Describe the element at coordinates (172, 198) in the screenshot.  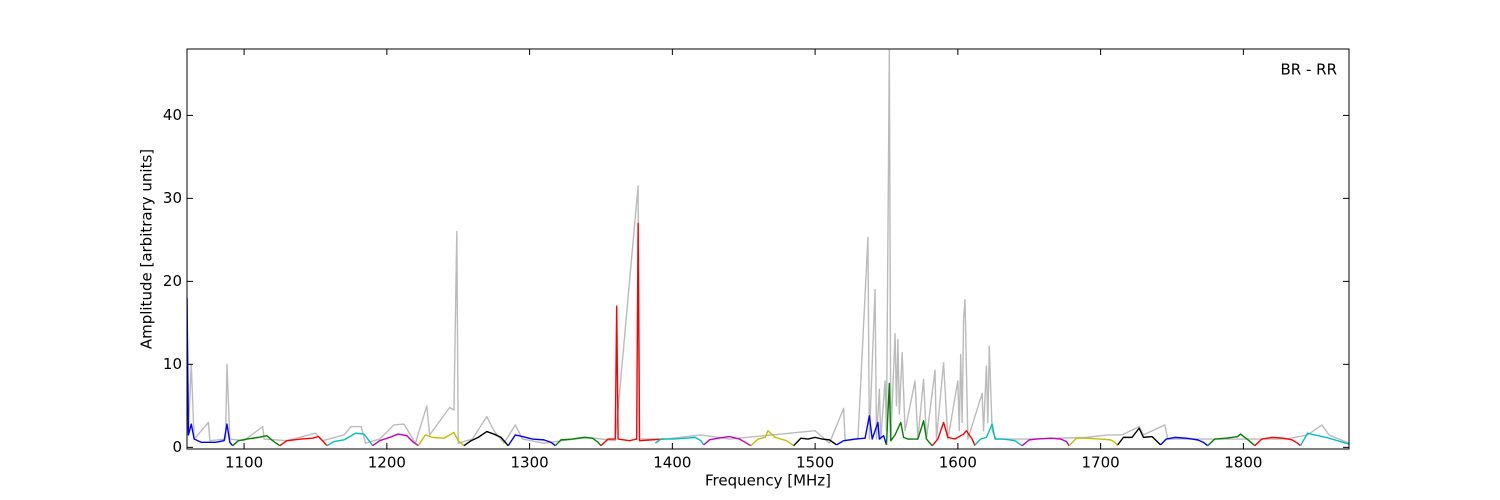
I see `y-tick-label: 30` at that location.